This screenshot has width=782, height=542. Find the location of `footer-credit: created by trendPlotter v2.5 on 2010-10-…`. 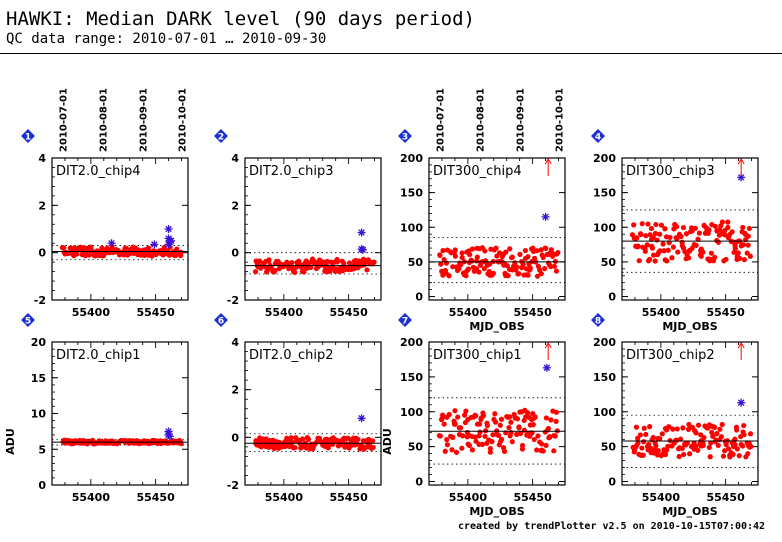

footer-credit: created by trendPlotter v2.5 on 2010-10-… is located at coordinates (612, 526).